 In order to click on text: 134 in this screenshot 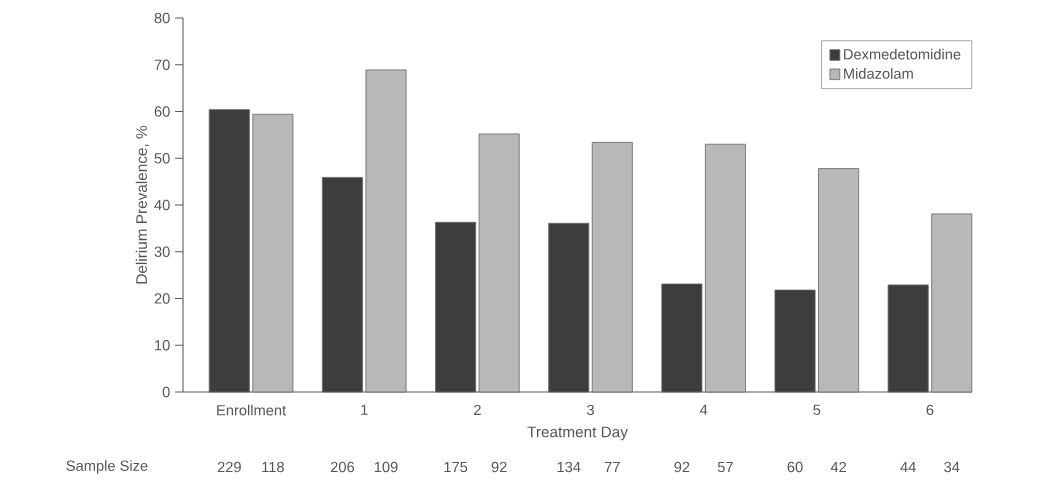, I will do `click(569, 467)`.